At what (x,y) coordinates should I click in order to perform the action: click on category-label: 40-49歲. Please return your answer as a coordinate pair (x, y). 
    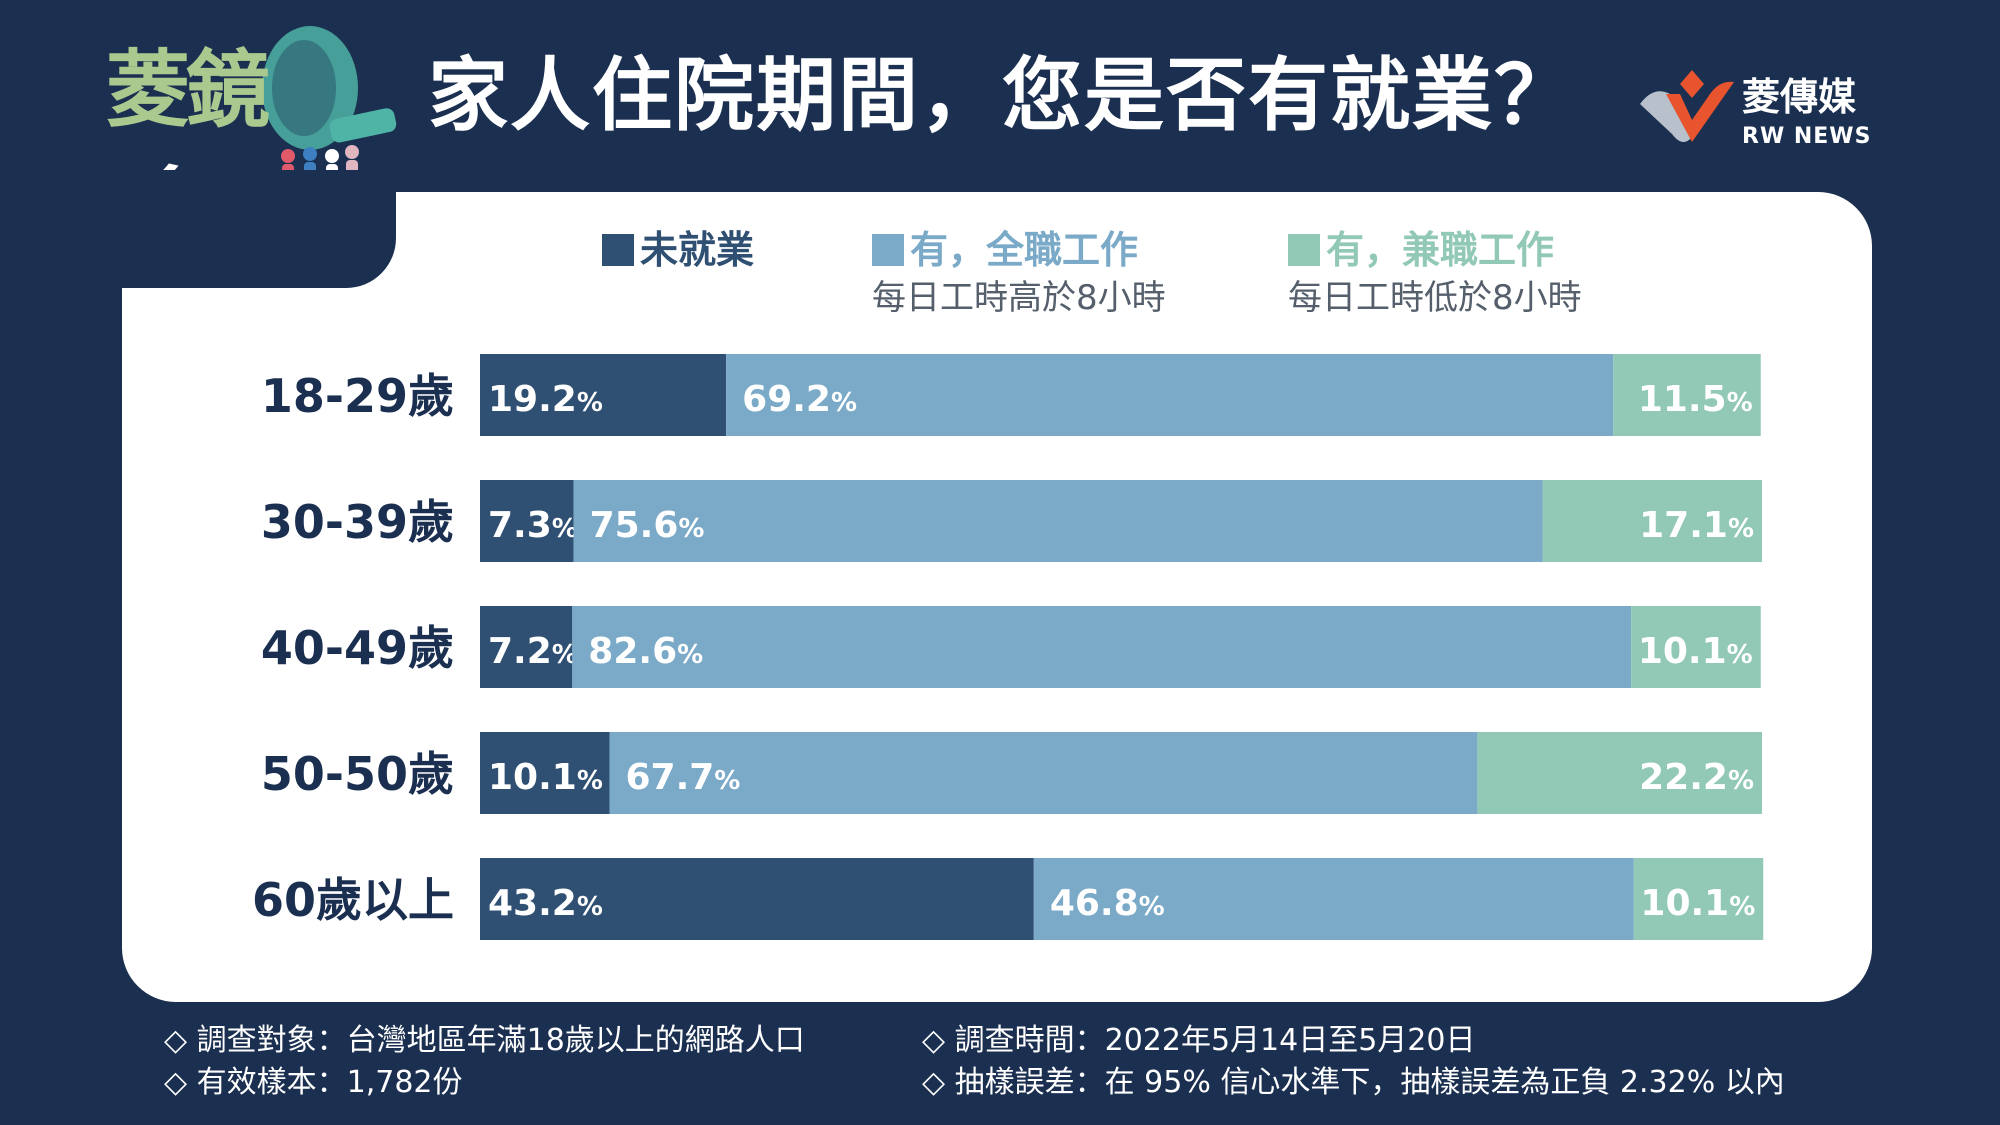
    Looking at the image, I should click on (357, 648).